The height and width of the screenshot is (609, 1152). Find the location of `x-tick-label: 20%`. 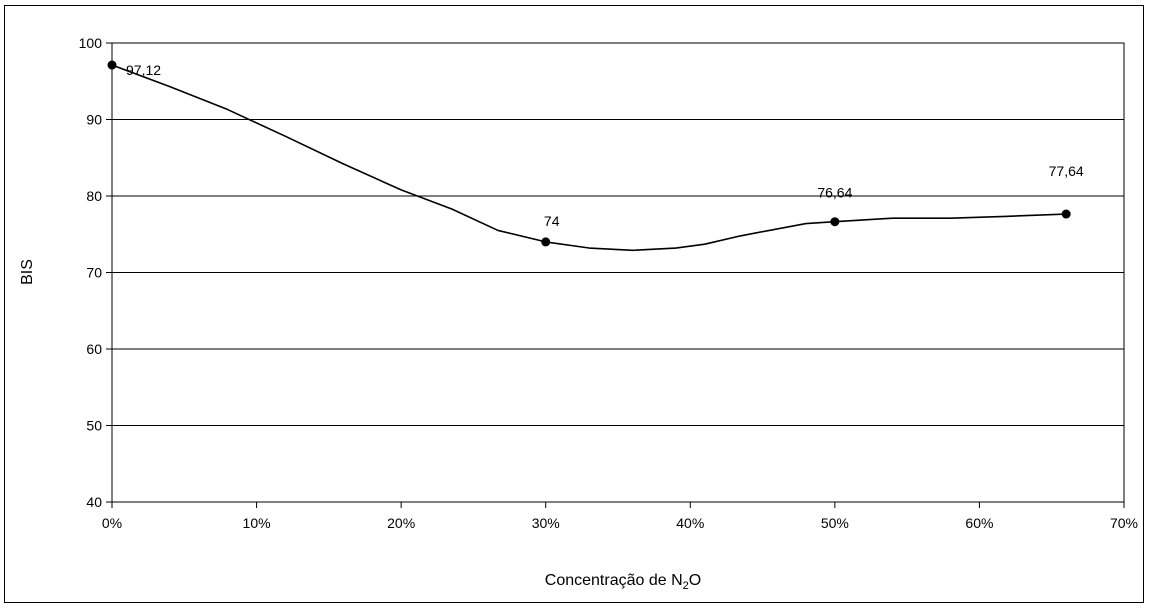

x-tick-label: 20% is located at coordinates (401, 523).